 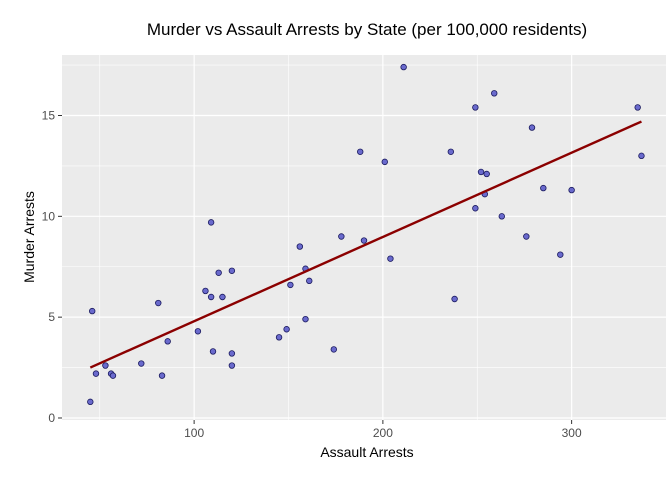 I want to click on y-tick-label: 0, so click(x=51, y=418).